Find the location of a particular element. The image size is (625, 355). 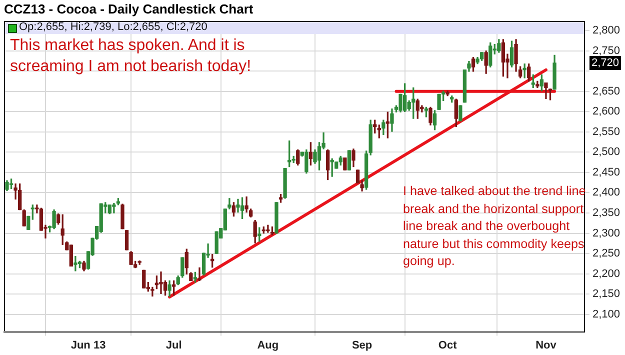

y-tick-label: 2,350 is located at coordinates (606, 213).